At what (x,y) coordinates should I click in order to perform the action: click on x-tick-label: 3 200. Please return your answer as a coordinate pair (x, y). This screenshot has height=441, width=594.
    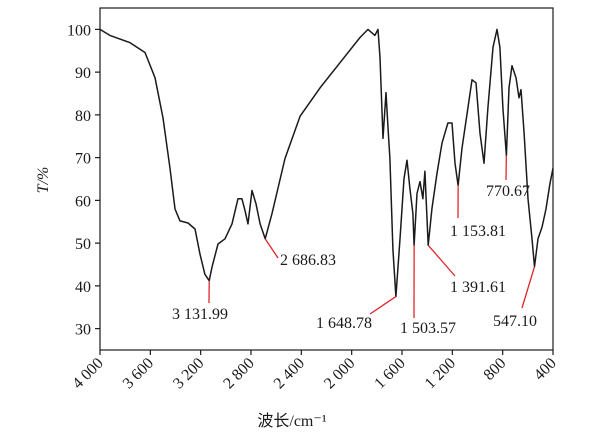
    Looking at the image, I should click on (188, 373).